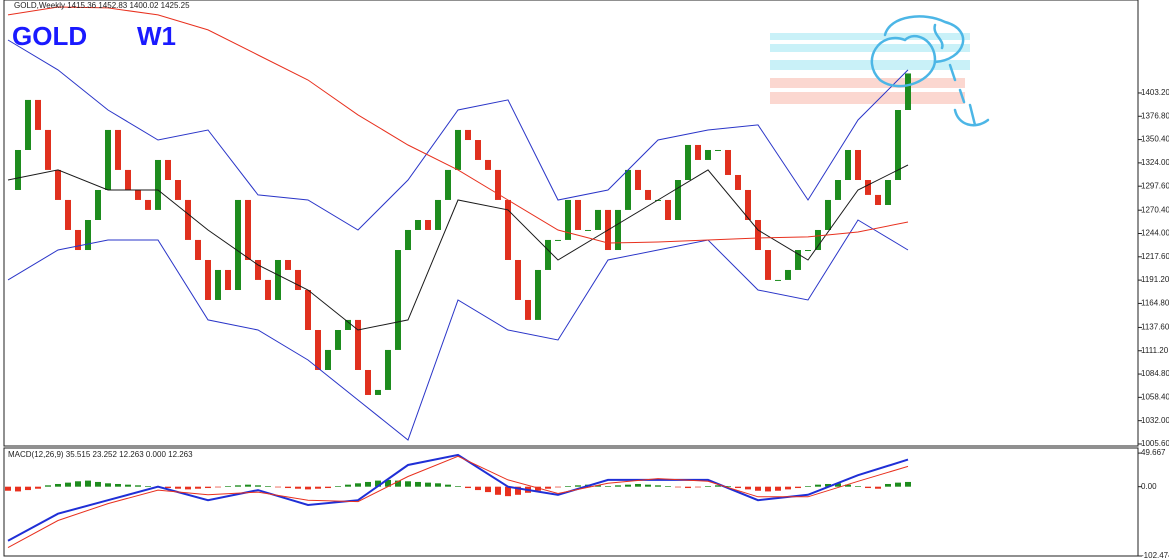  Describe the element at coordinates (1155, 373) in the screenshot. I see `y-tick-label: 1084.80` at that location.